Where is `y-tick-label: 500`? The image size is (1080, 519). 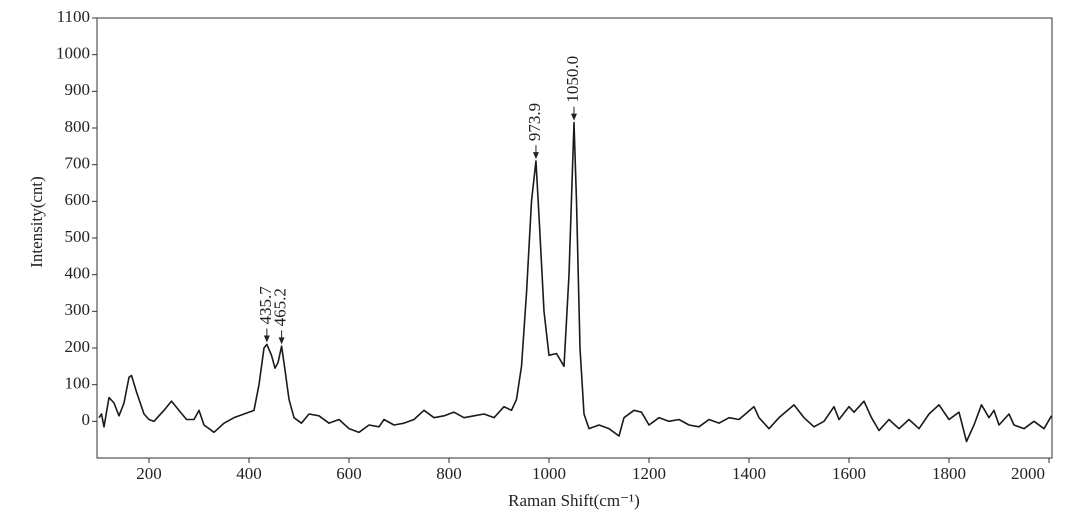 y-tick-label: 500 is located at coordinates (78, 236).